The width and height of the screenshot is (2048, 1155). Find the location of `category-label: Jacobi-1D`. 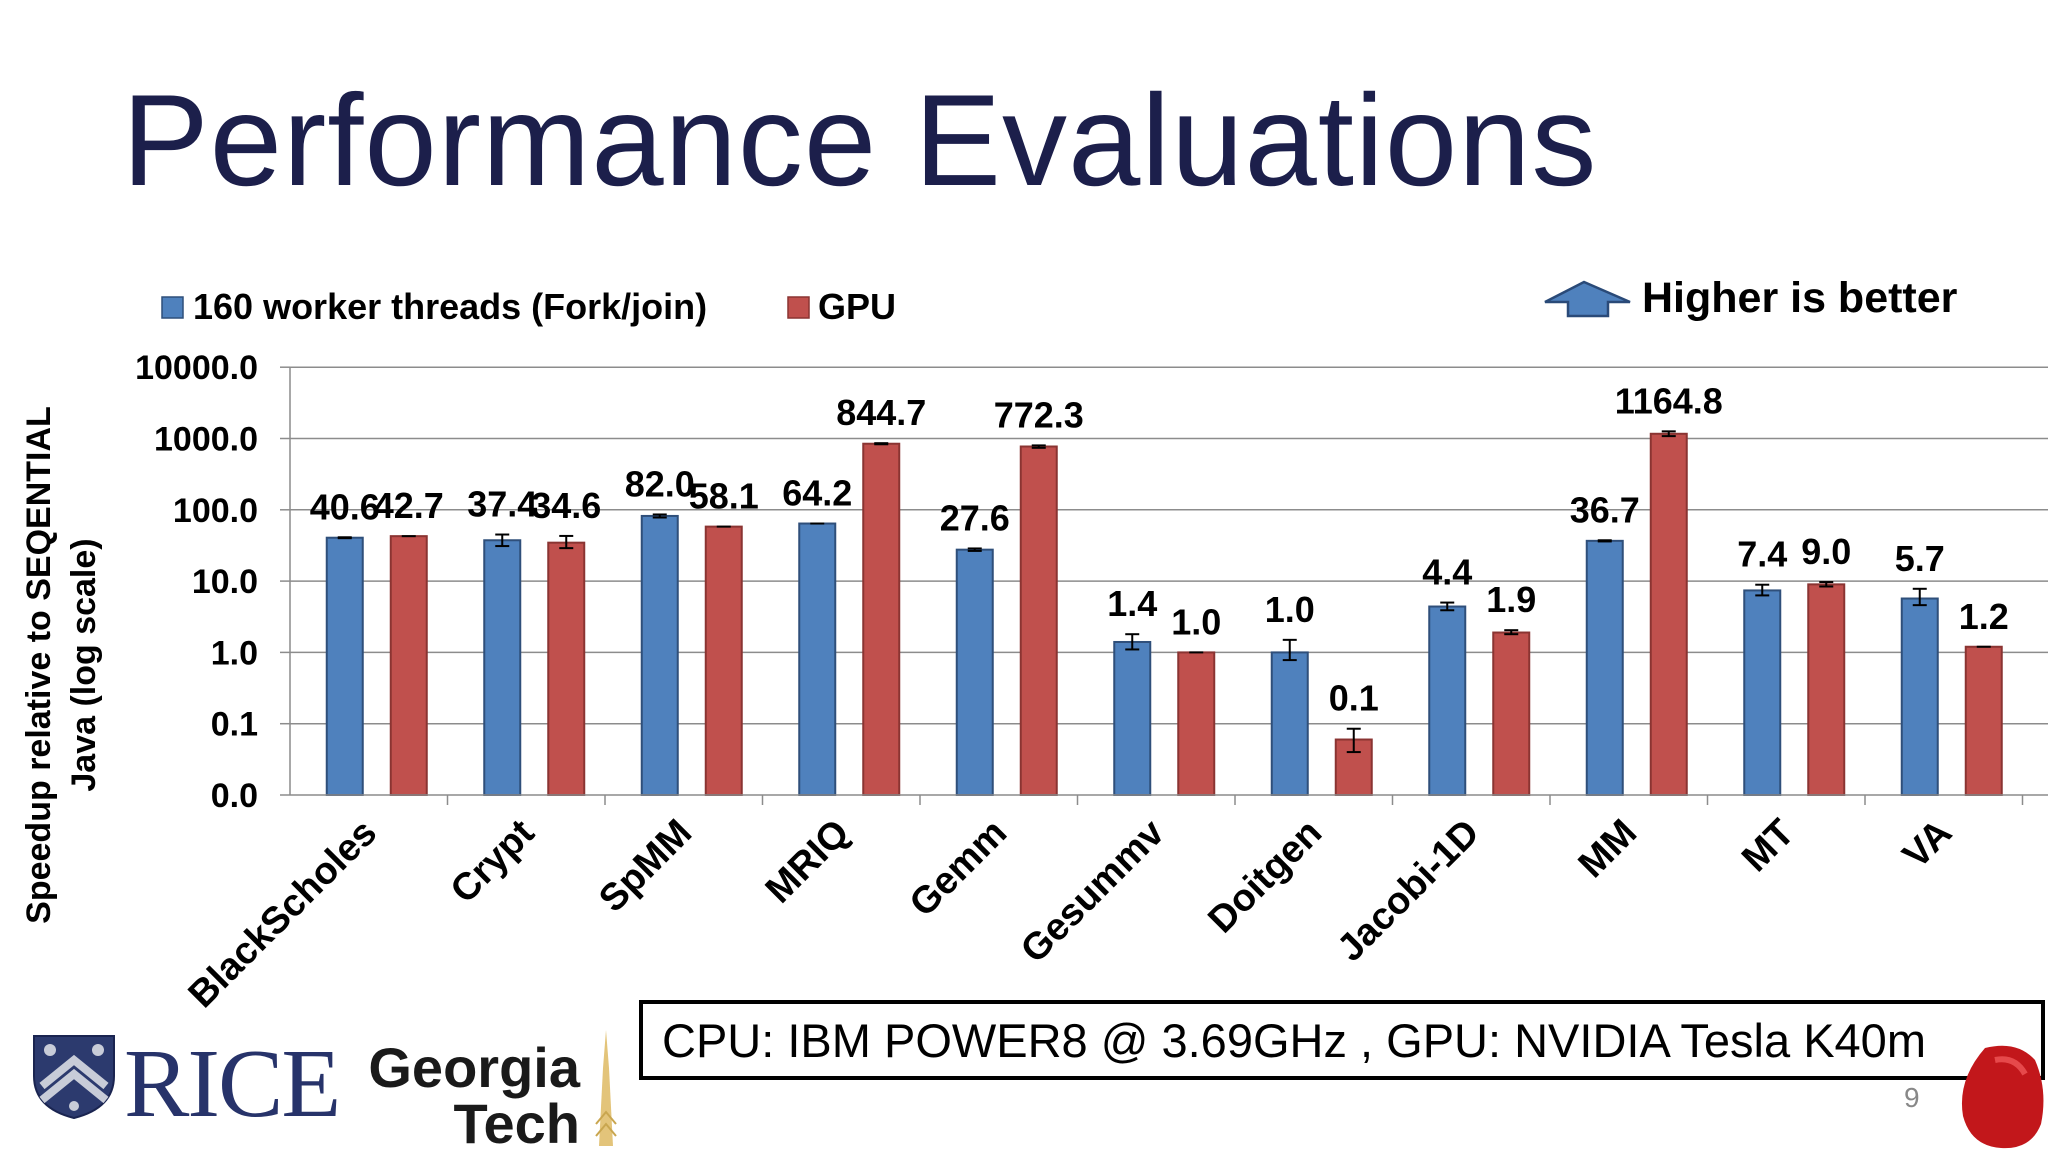

category-label: Jacobi-1D is located at coordinates (1408, 891).